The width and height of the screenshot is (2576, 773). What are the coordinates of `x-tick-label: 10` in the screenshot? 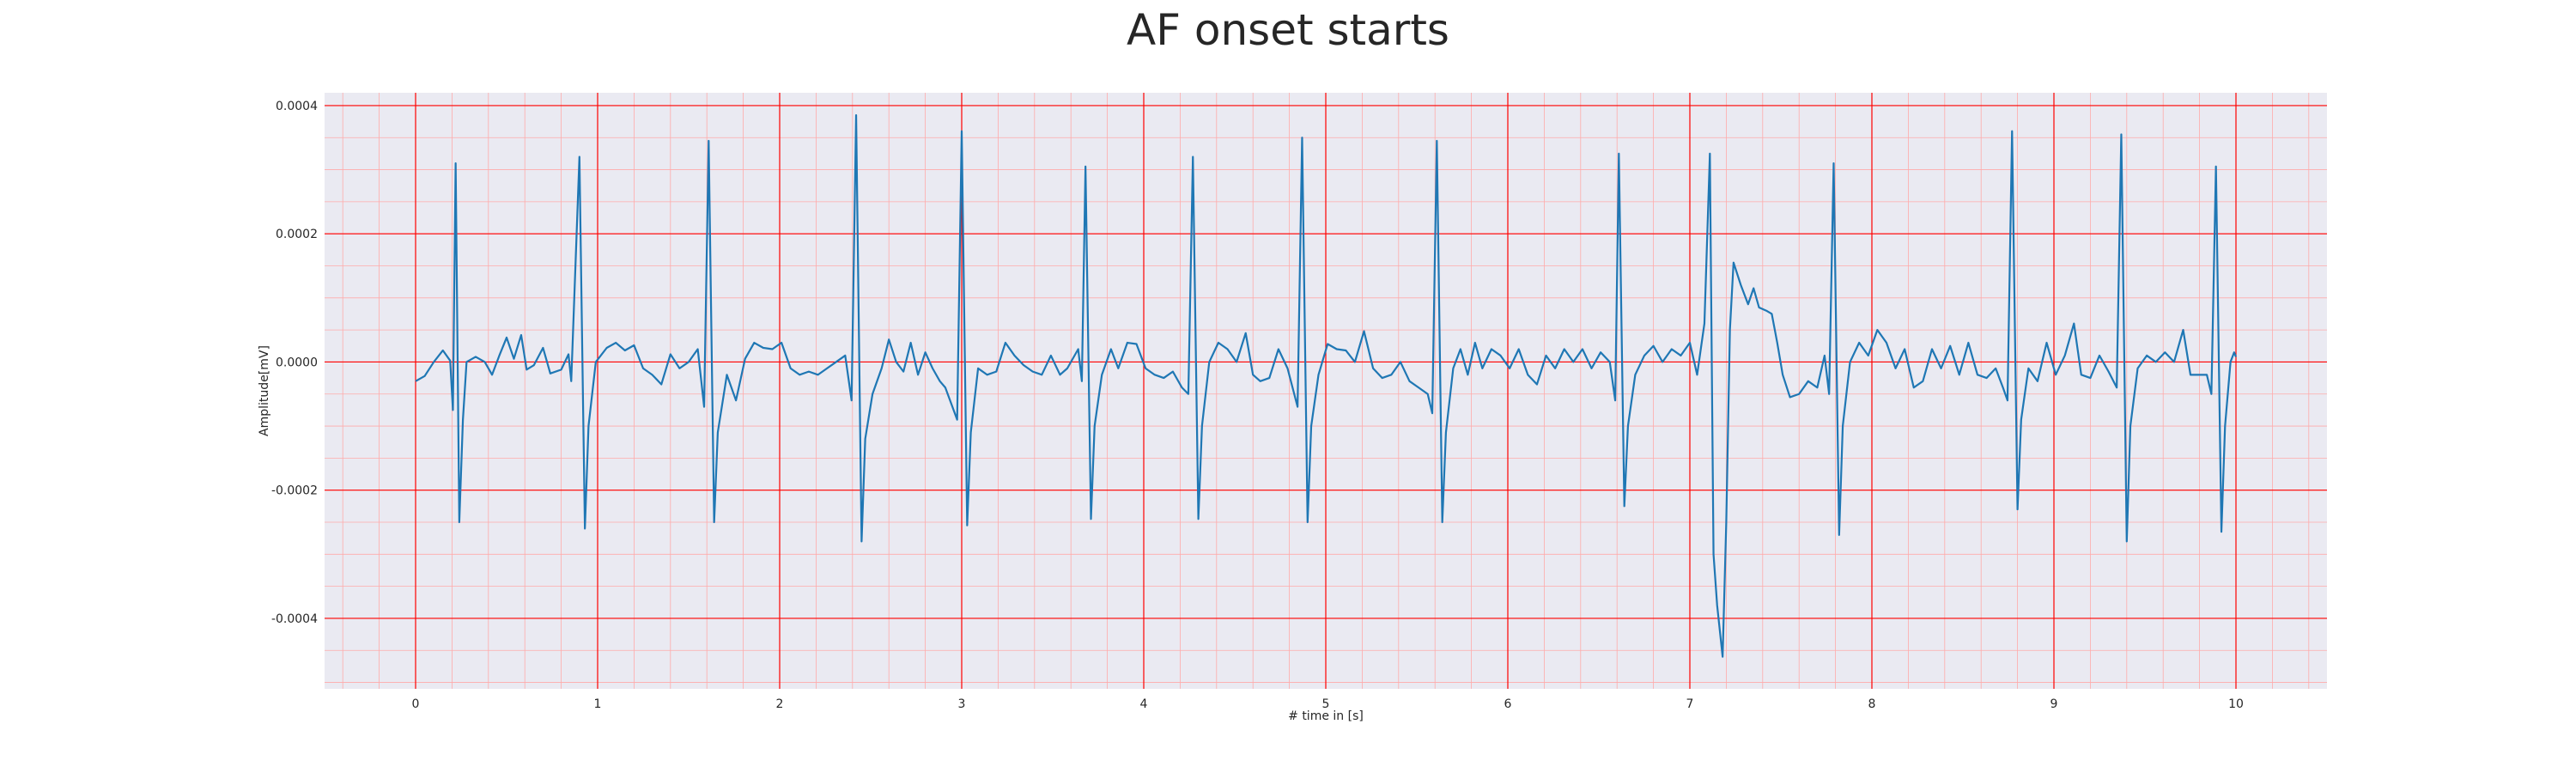 It's located at (2236, 704).